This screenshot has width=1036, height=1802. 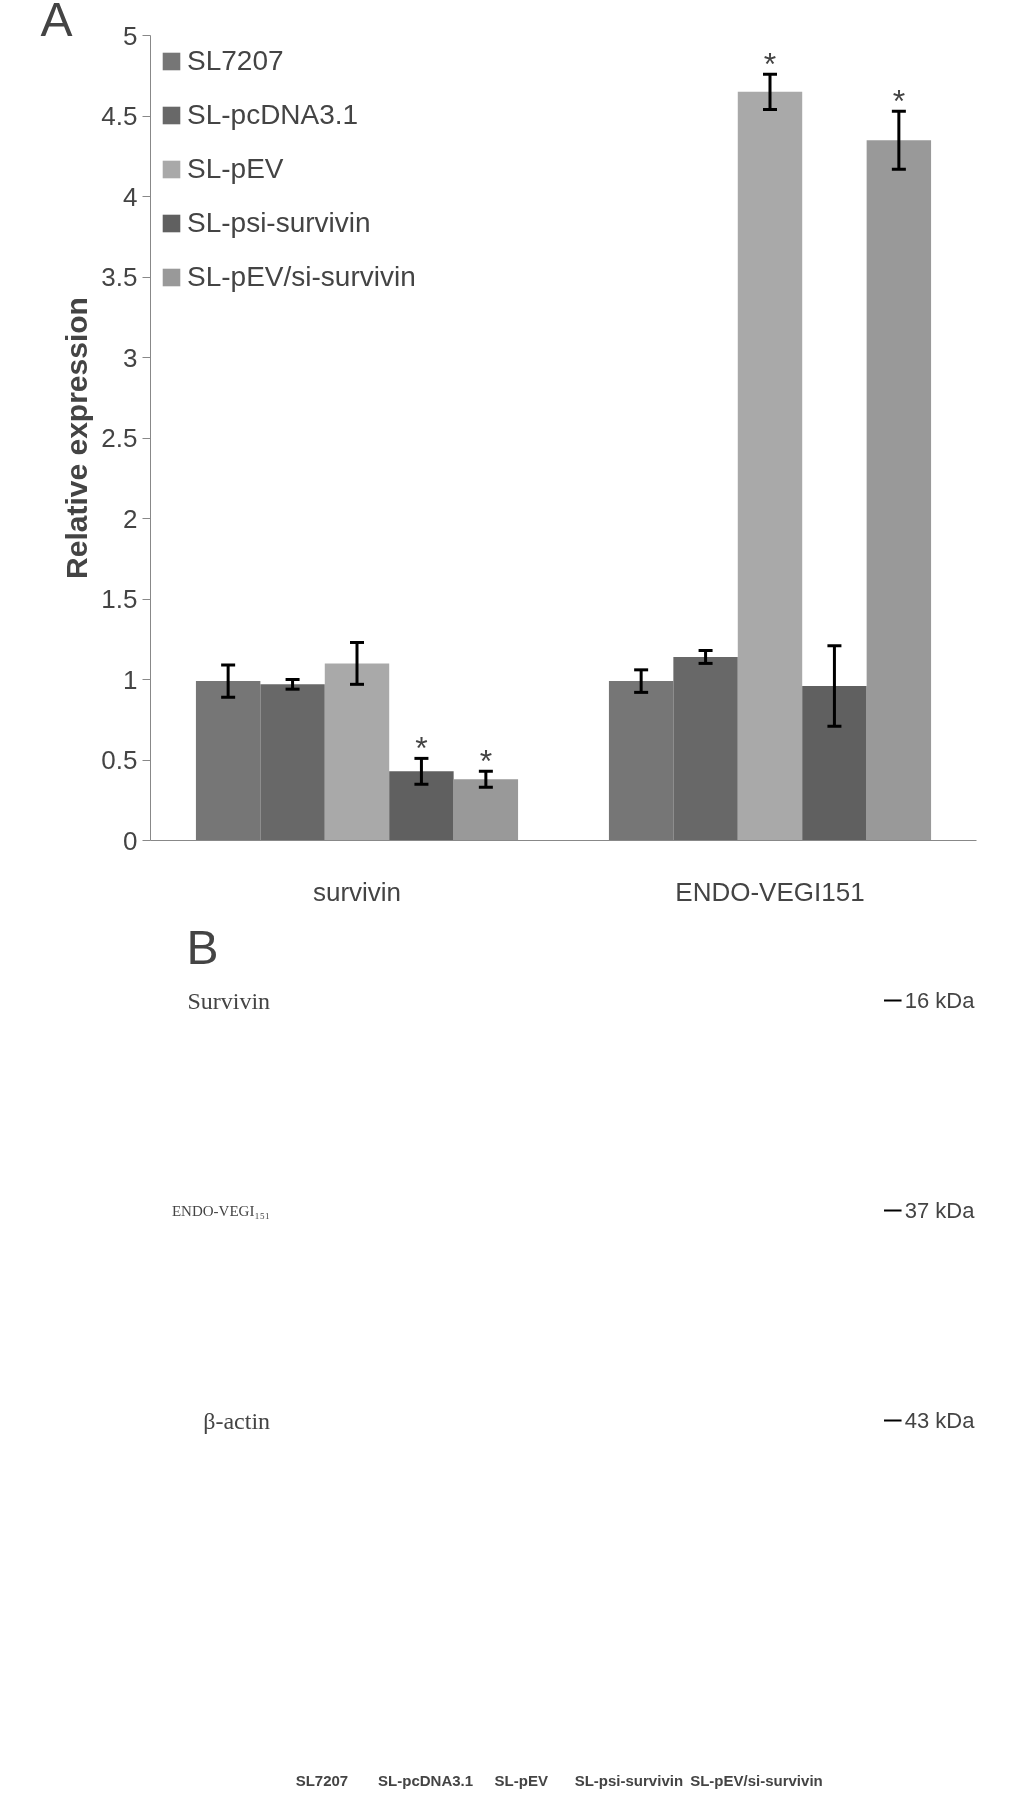 What do you see at coordinates (322, 1780) in the screenshot?
I see `text: SL7207` at bounding box center [322, 1780].